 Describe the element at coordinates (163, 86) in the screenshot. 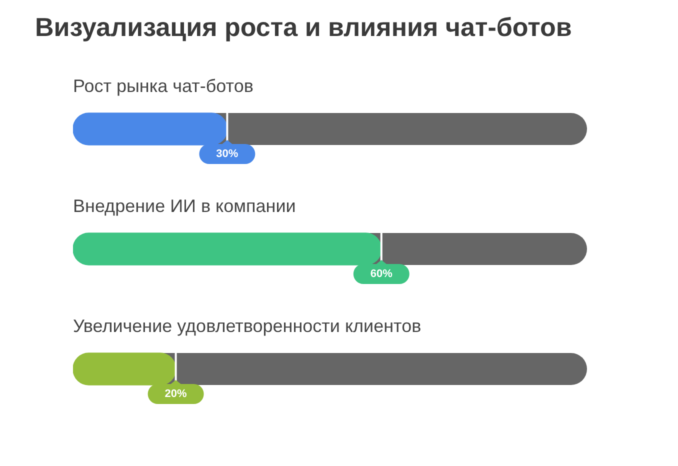

I see `y-tick-label: Рост рынка чат-ботов` at that location.